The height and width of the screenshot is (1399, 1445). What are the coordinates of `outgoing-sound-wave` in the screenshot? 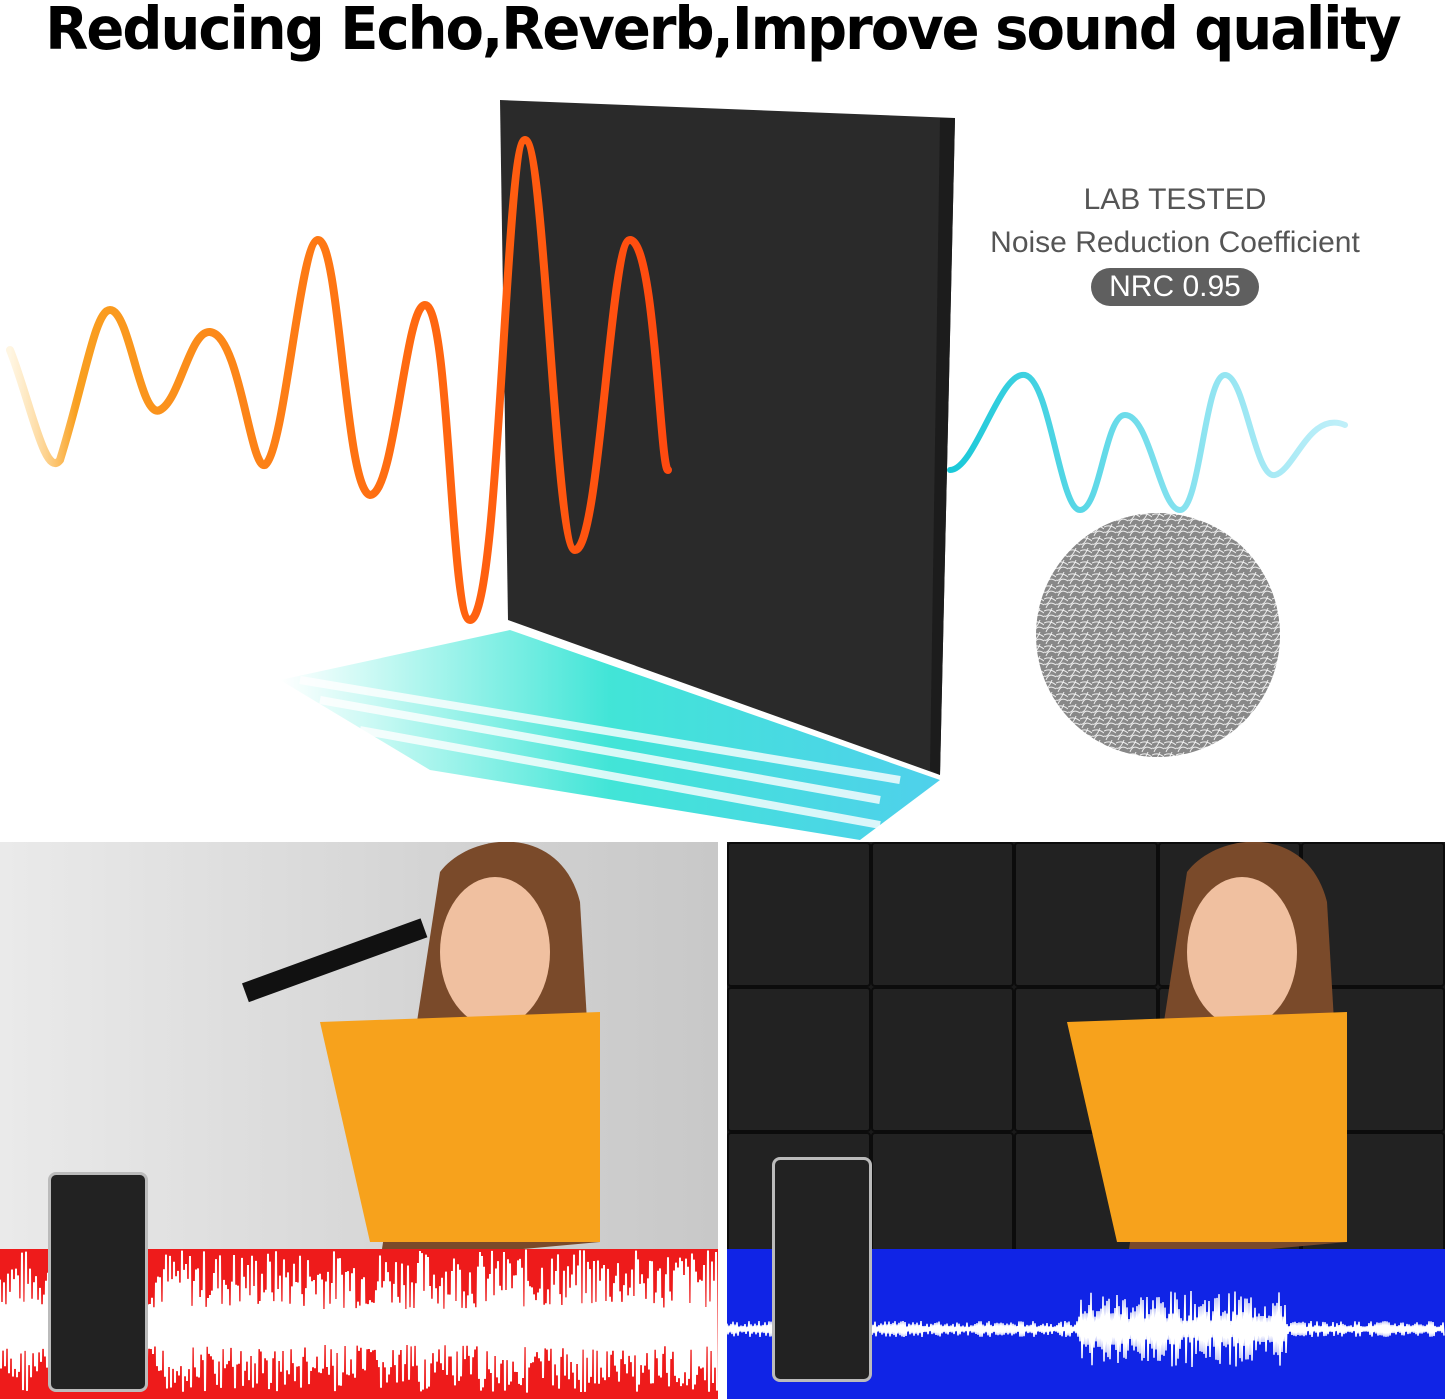 It's located at (1147, 442).